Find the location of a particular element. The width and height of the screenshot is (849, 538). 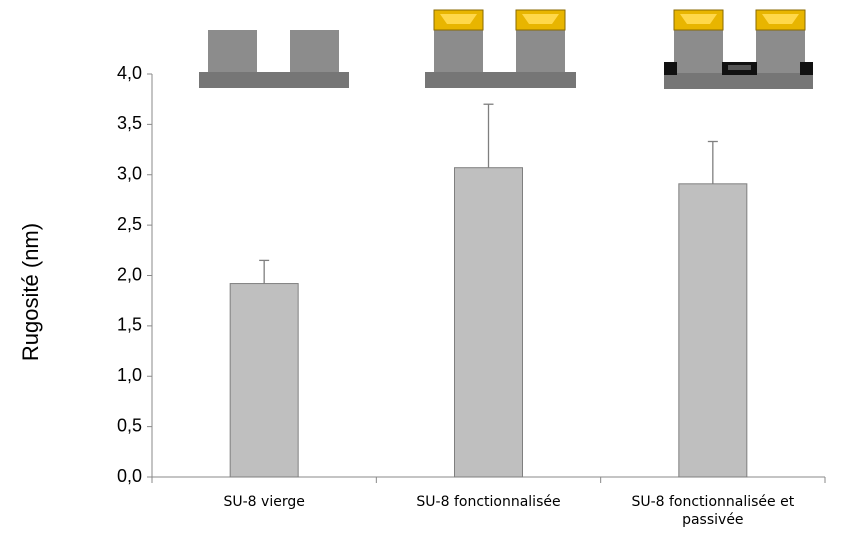

x-tick-label: SU-8 fonctionnalisée et passivée is located at coordinates (713, 511).